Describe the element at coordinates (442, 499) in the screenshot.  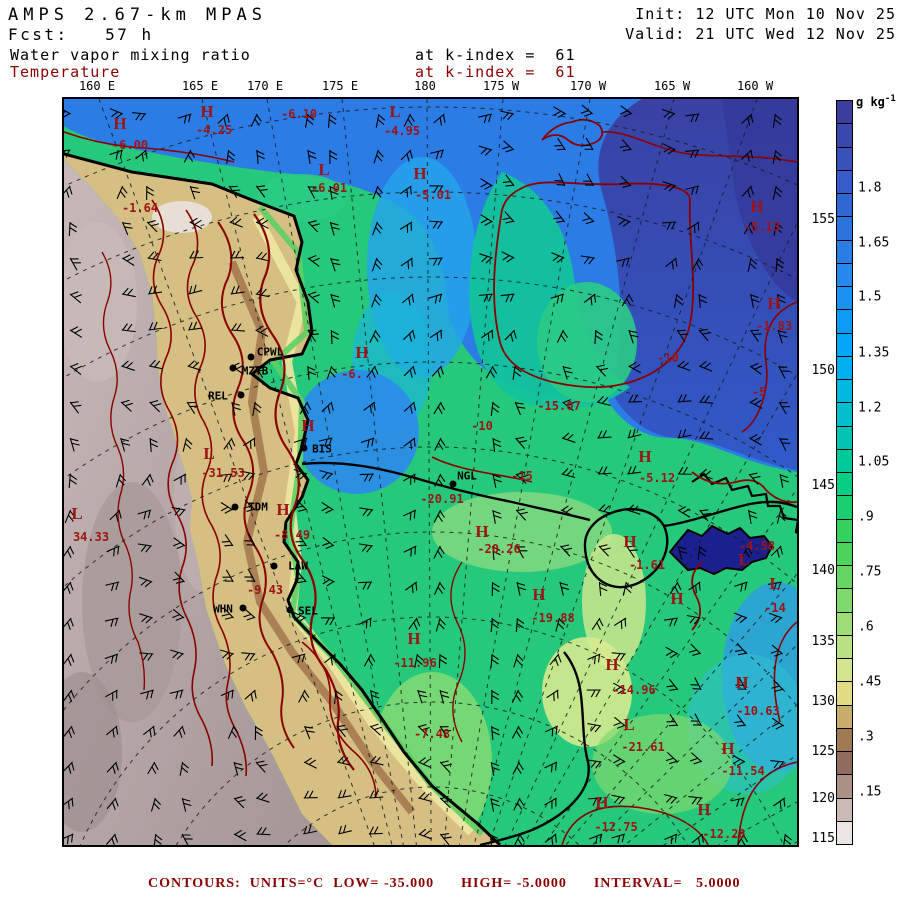
I see `contour-value-label: -20.91` at that location.